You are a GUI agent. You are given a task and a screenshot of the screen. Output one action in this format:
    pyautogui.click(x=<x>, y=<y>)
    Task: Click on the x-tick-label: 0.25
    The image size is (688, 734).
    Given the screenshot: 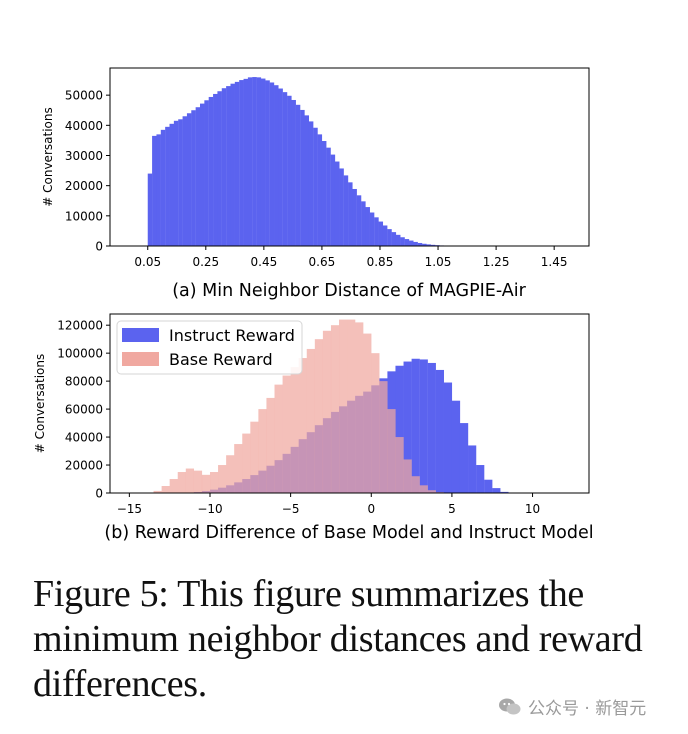 What is the action you would take?
    pyautogui.click(x=205, y=262)
    